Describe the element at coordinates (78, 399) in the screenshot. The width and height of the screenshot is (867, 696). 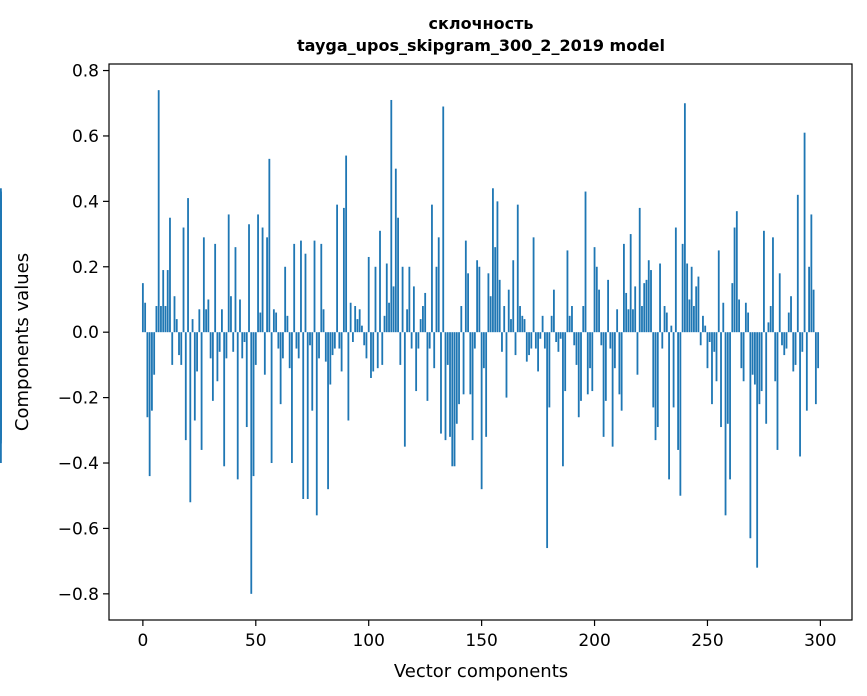
I see `y-tick-label: −0.2` at that location.